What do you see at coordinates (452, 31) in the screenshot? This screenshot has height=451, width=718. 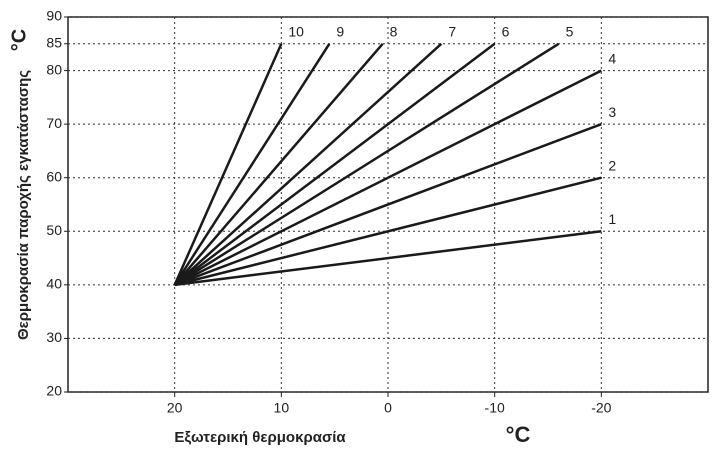 I see `curve-label: 7` at bounding box center [452, 31].